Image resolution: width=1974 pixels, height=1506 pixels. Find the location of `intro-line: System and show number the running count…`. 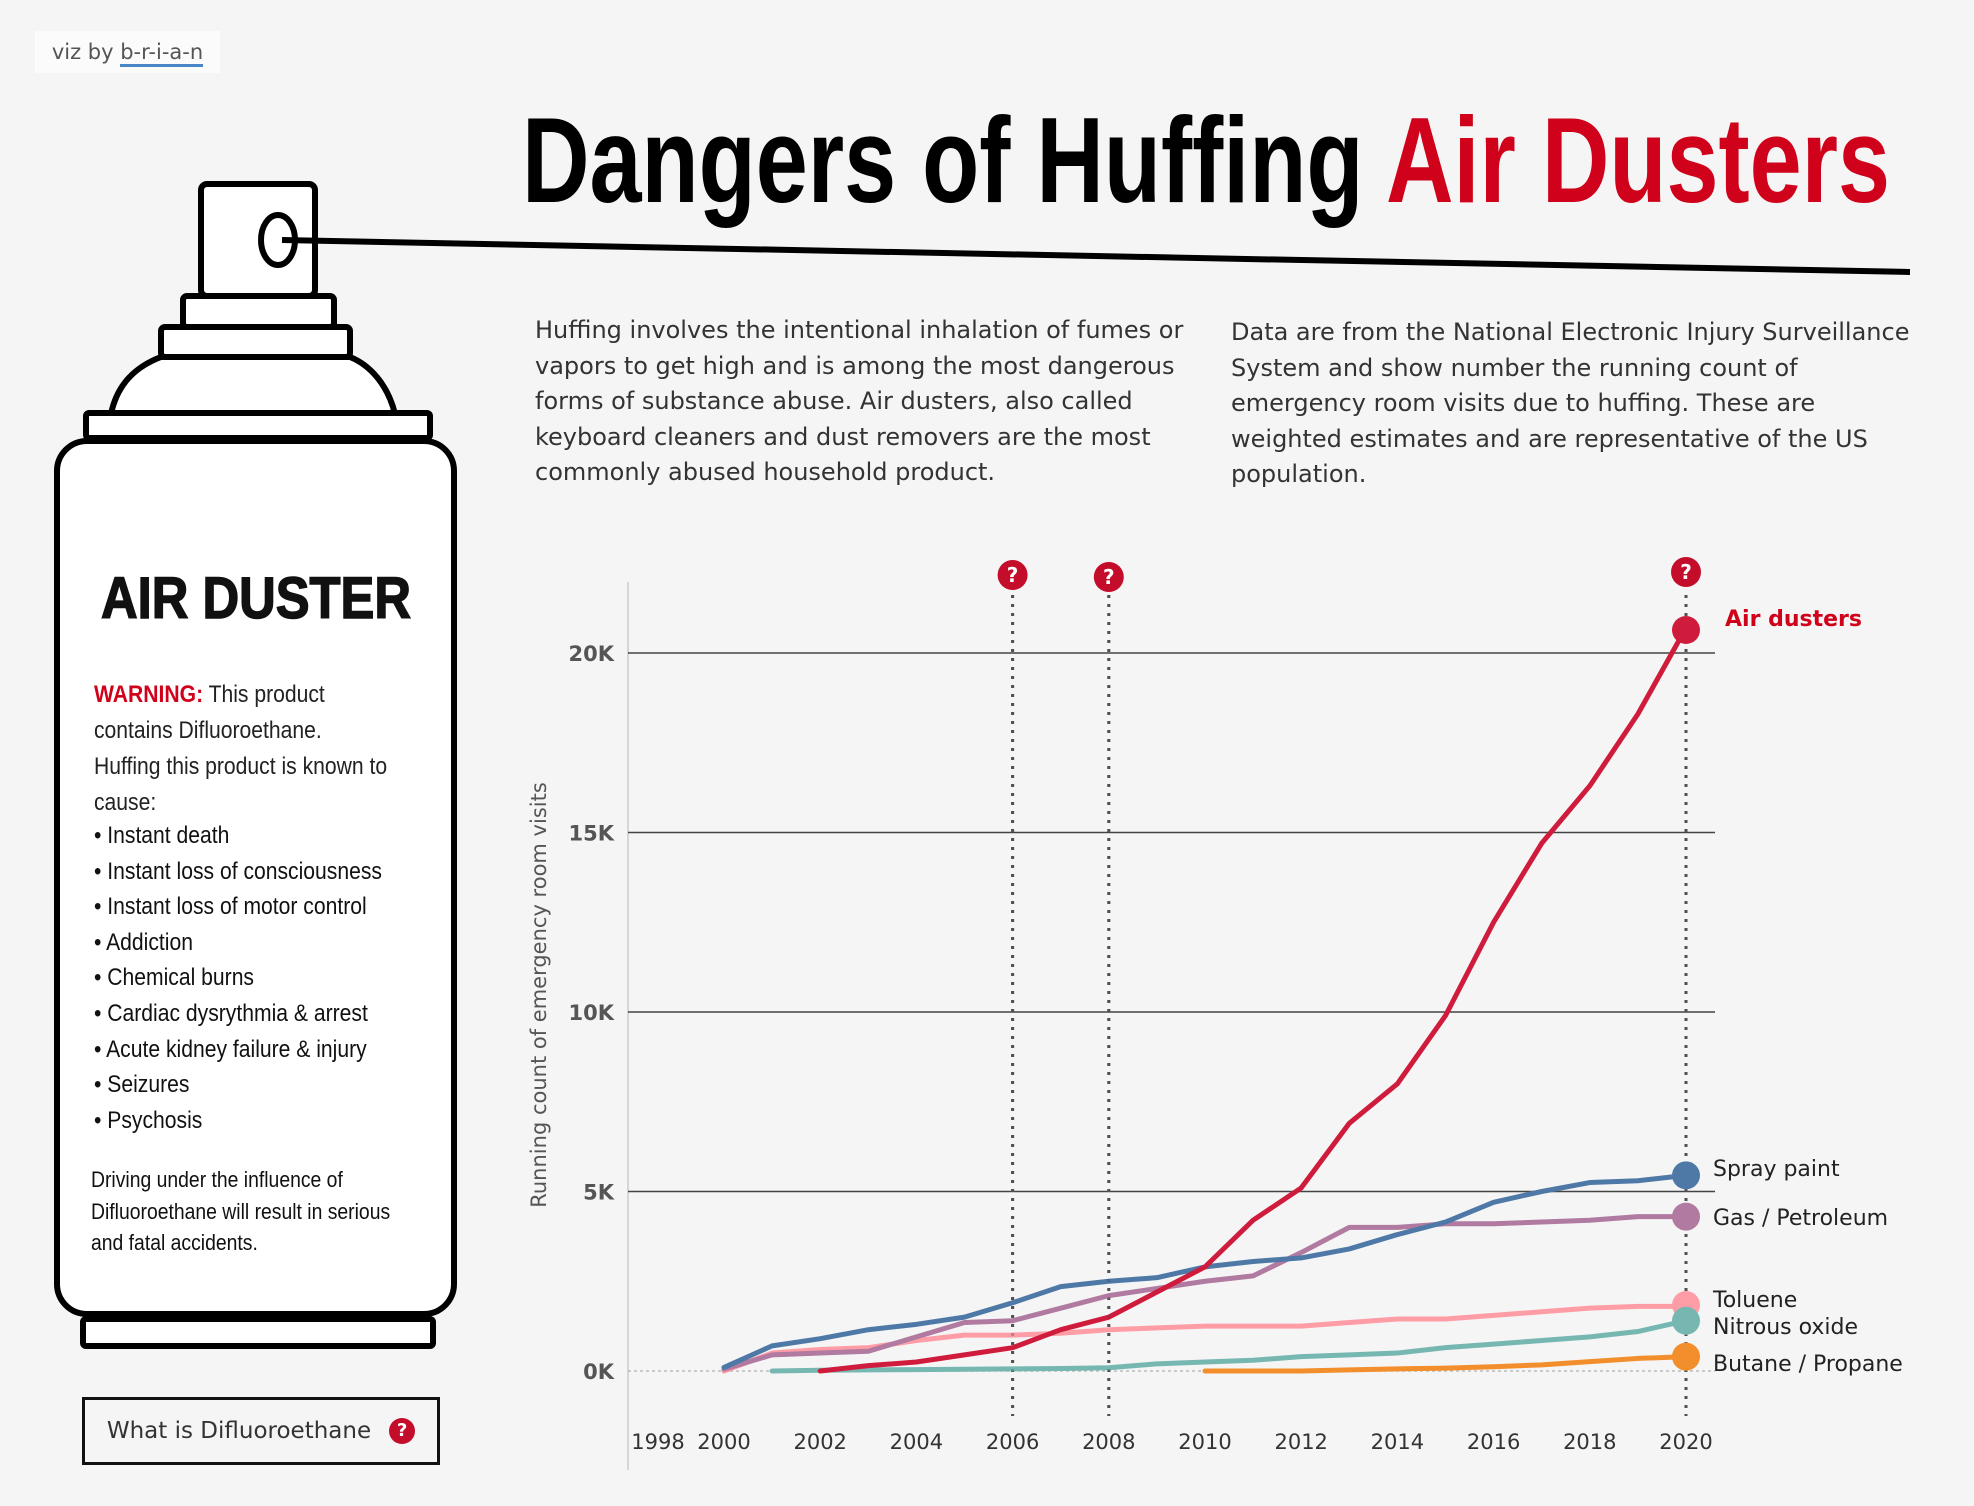

intro-line: System and show number the running count… is located at coordinates (1514, 367).